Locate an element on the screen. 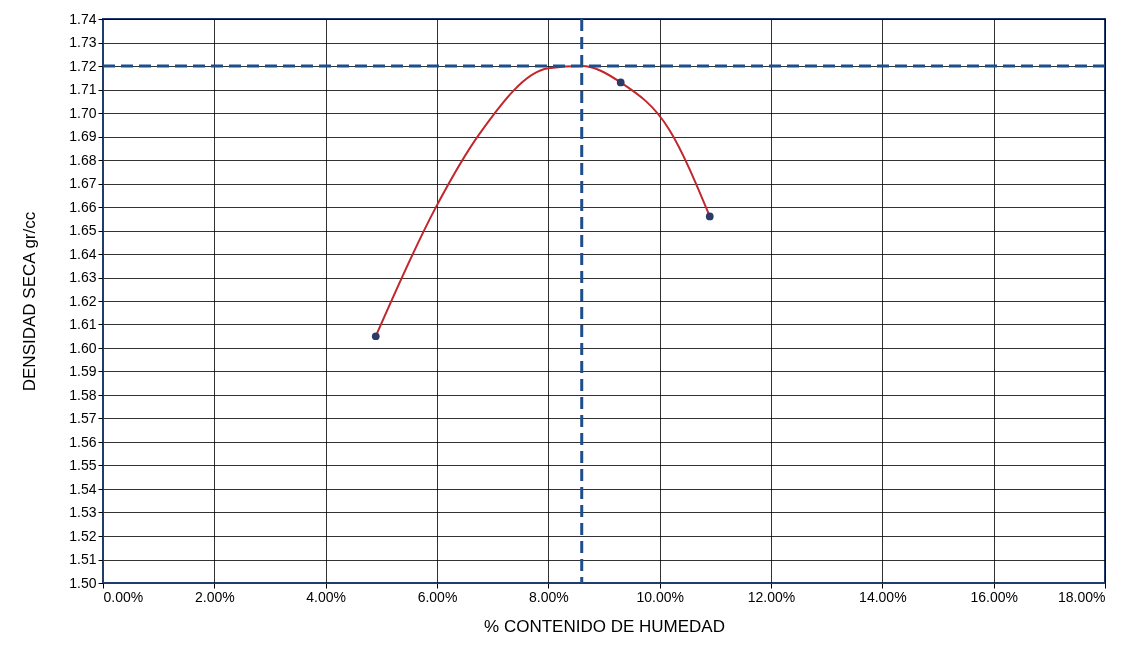  y-tick-label: 1.56 is located at coordinates (83, 441).